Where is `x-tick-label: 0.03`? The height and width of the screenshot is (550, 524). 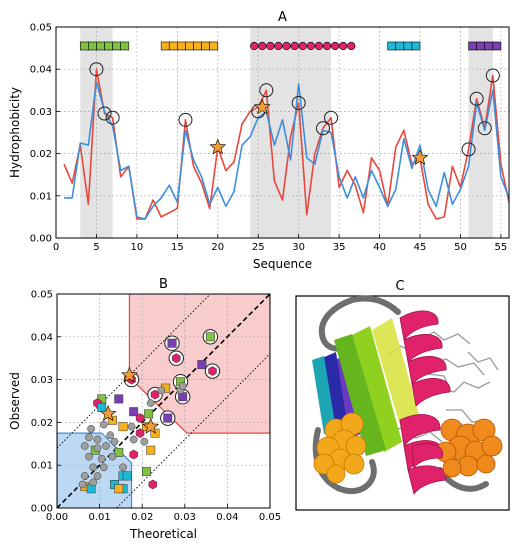
x-tick-label: 0.03 is located at coordinates (185, 517).